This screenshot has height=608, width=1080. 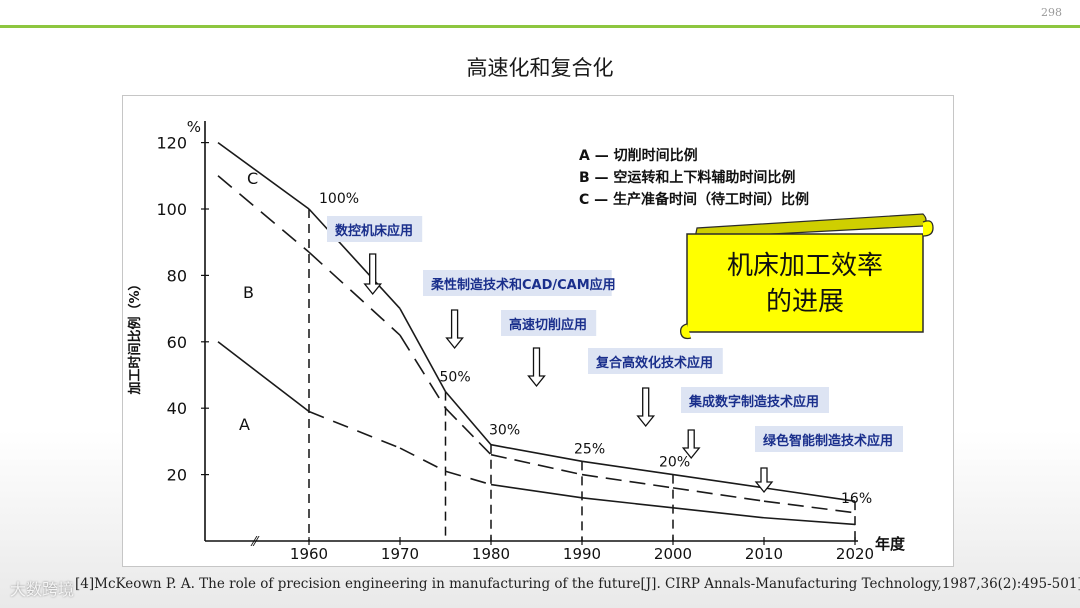 I want to click on y-unit-label: %, so click(x=194, y=127).